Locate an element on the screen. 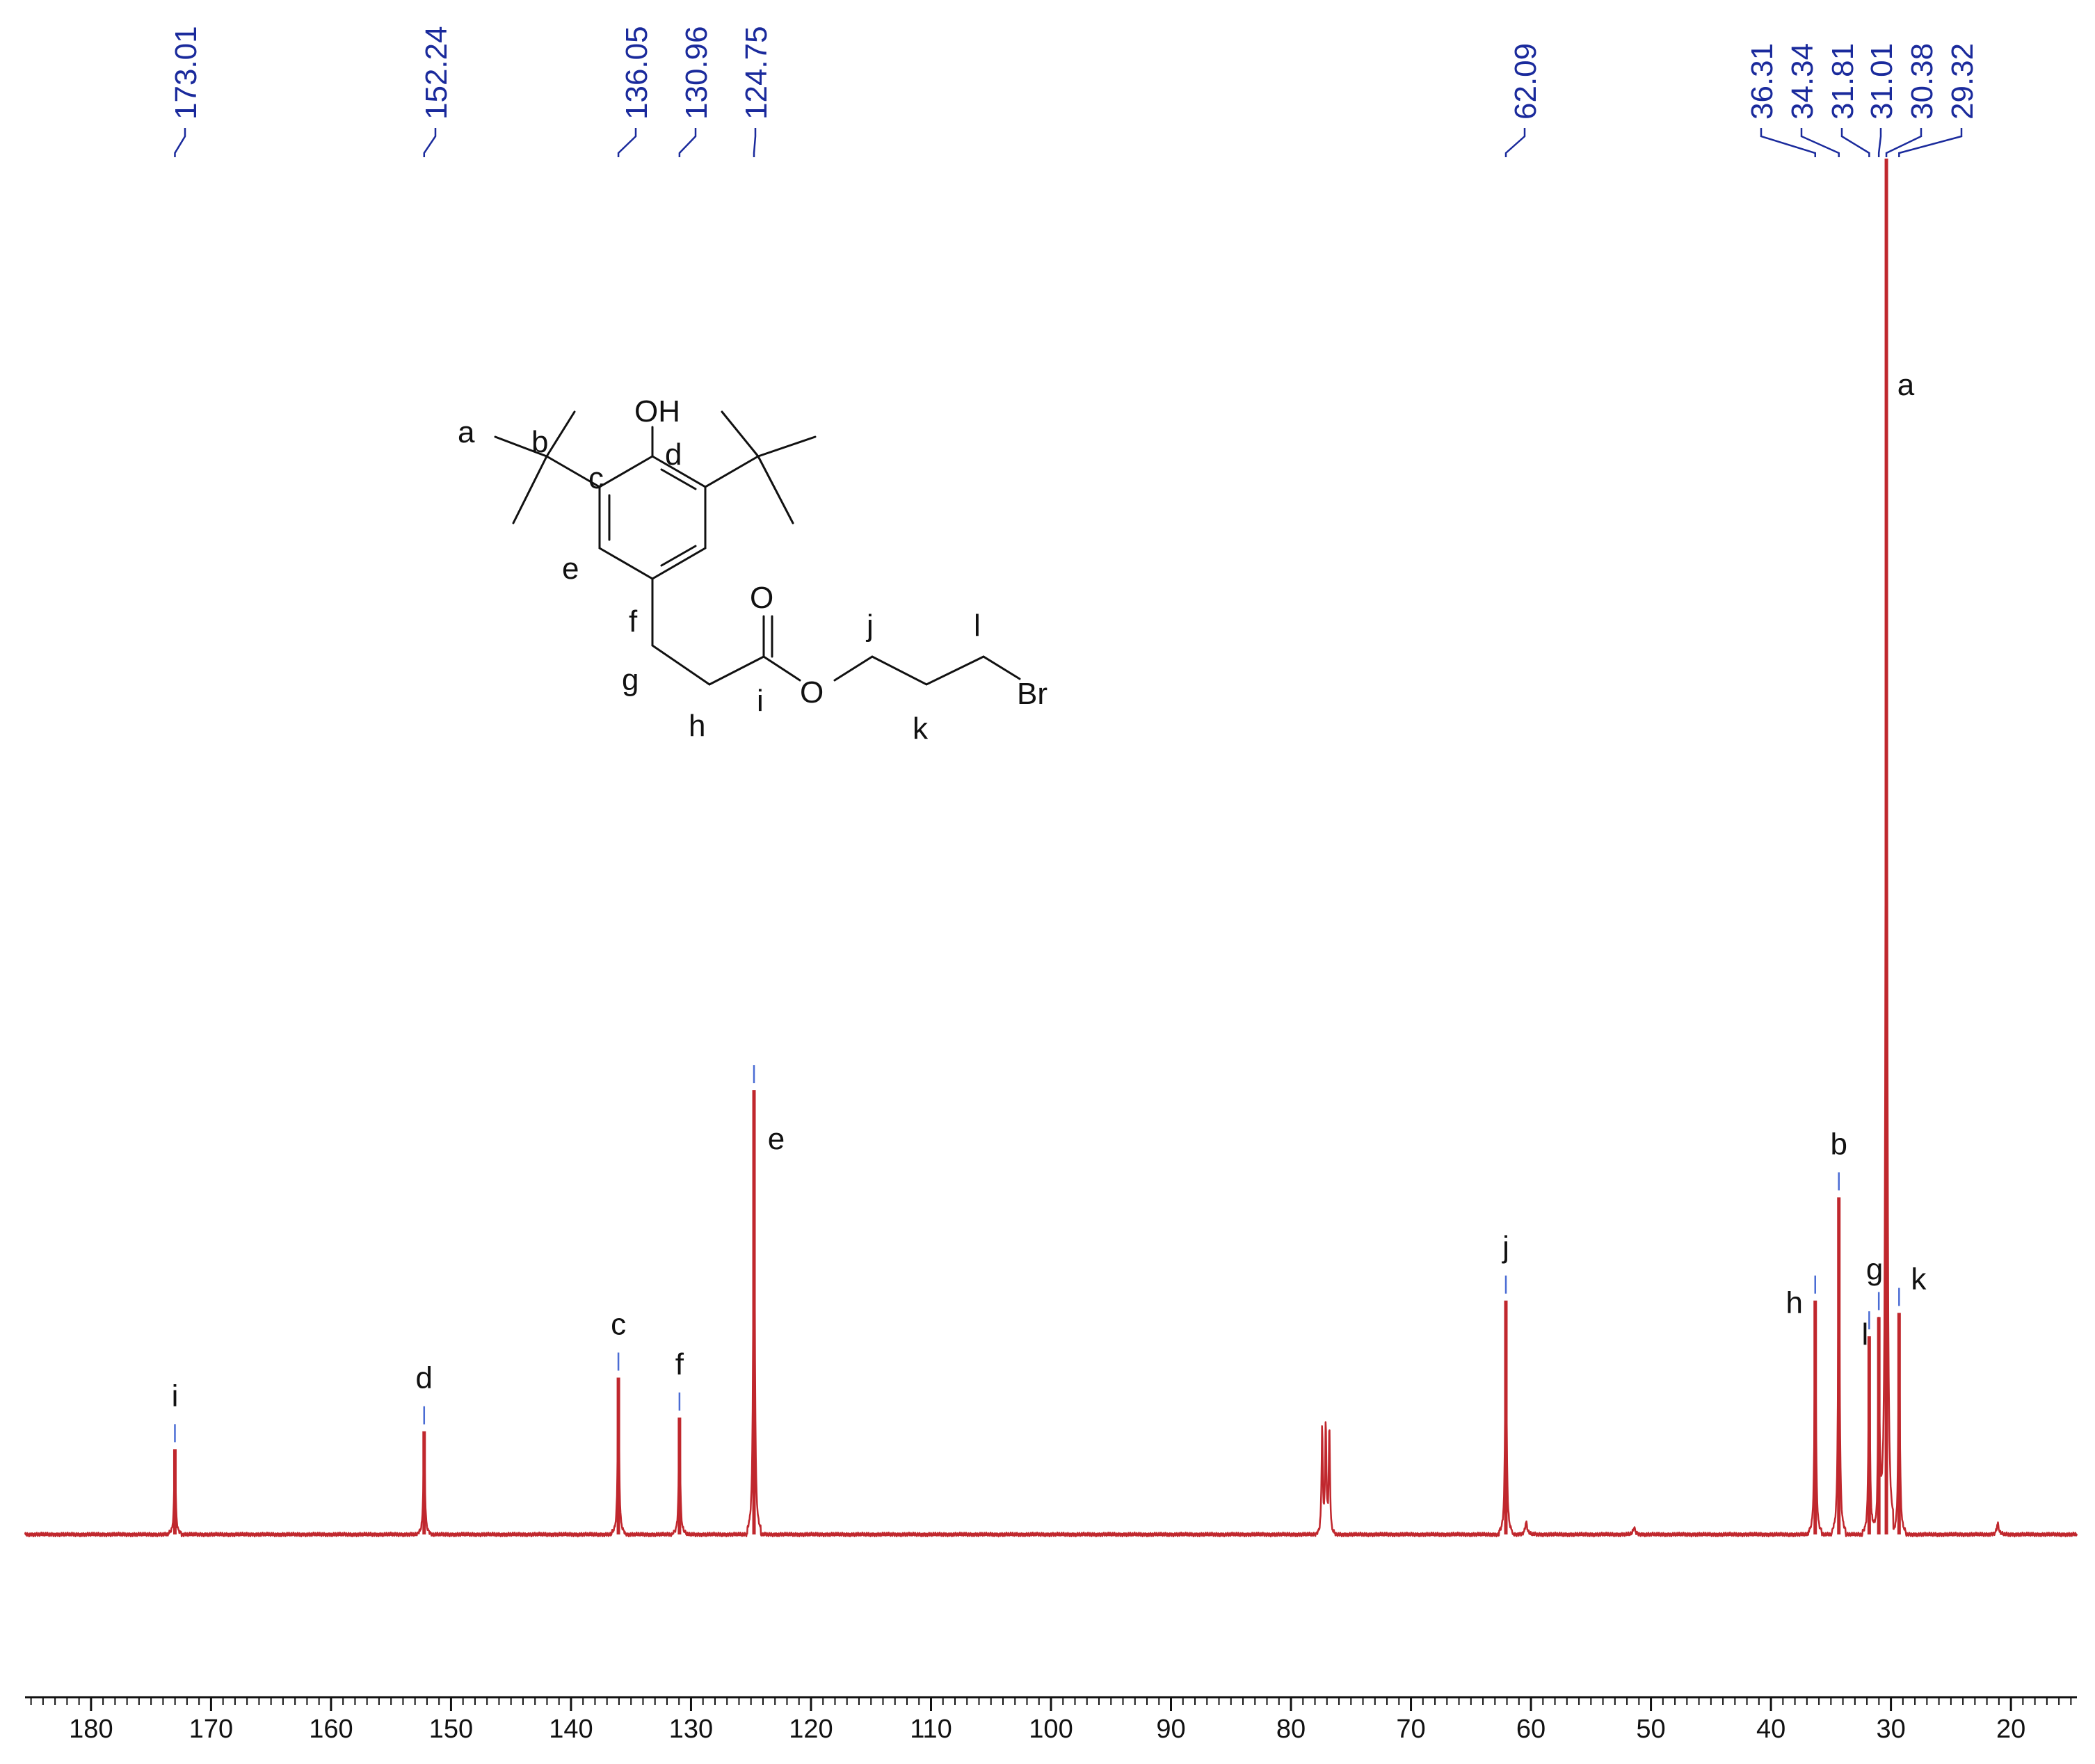 Image resolution: width=2095 pixels, height=1764 pixels. atom-oh: OH is located at coordinates (657, 411).